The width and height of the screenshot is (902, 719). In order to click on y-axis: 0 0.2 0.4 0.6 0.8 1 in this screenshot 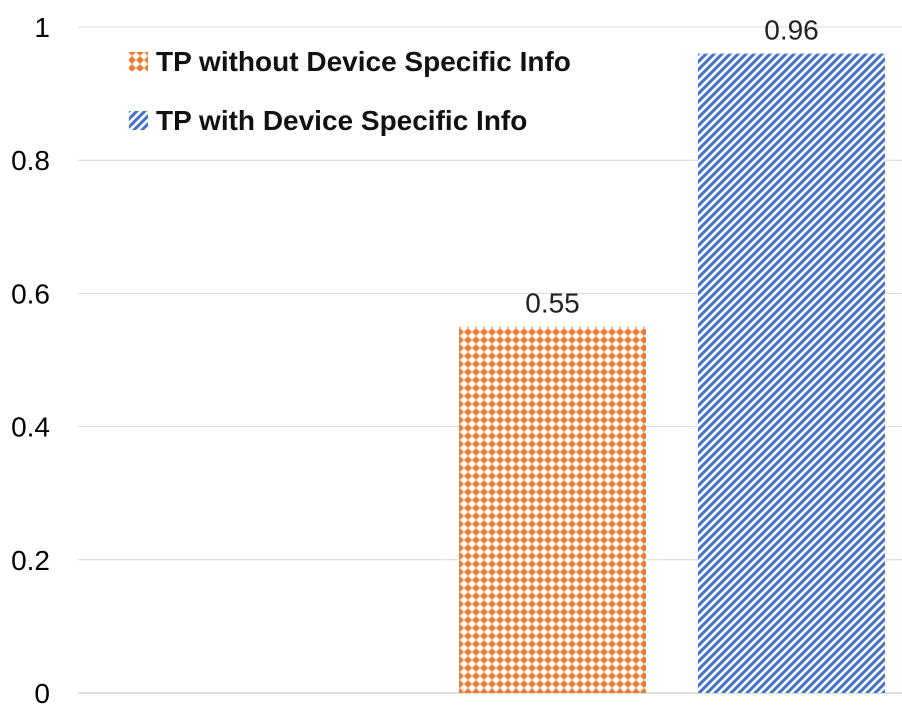, I will do `click(30, 360)`.